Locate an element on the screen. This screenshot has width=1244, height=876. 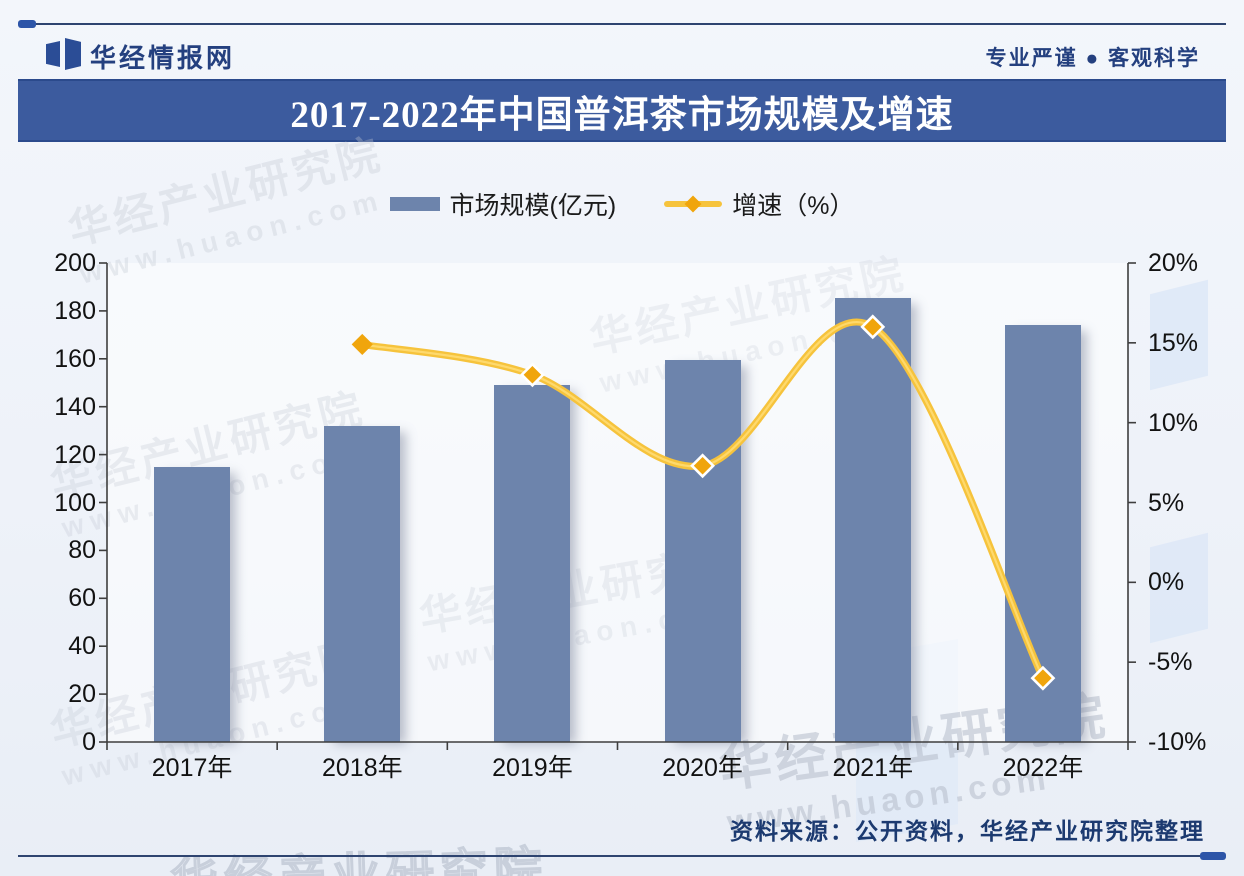
legend-item-market-size: 市场规模(亿元) is located at coordinates (503, 204).